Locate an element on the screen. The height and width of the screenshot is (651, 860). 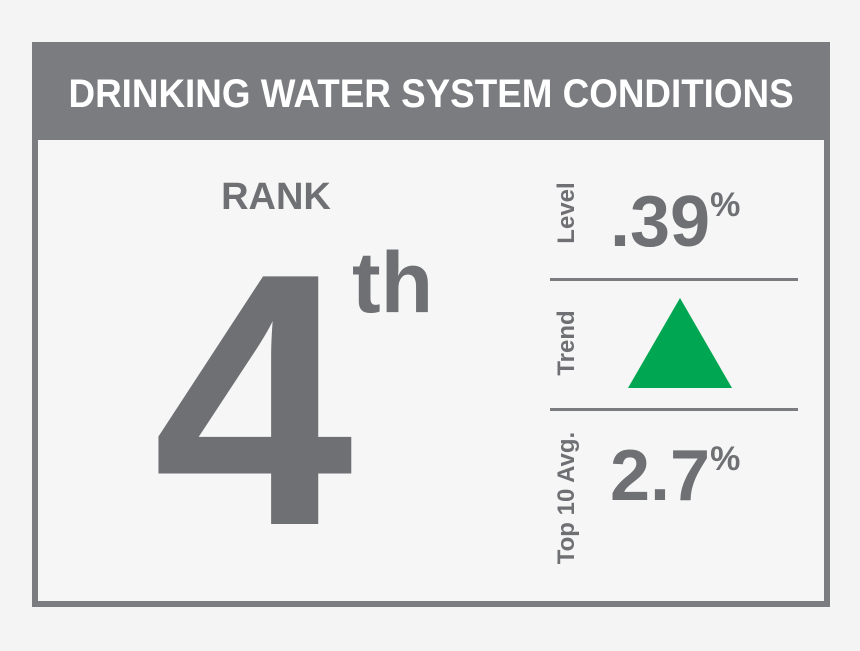
level-value: .39% is located at coordinates (675, 222).